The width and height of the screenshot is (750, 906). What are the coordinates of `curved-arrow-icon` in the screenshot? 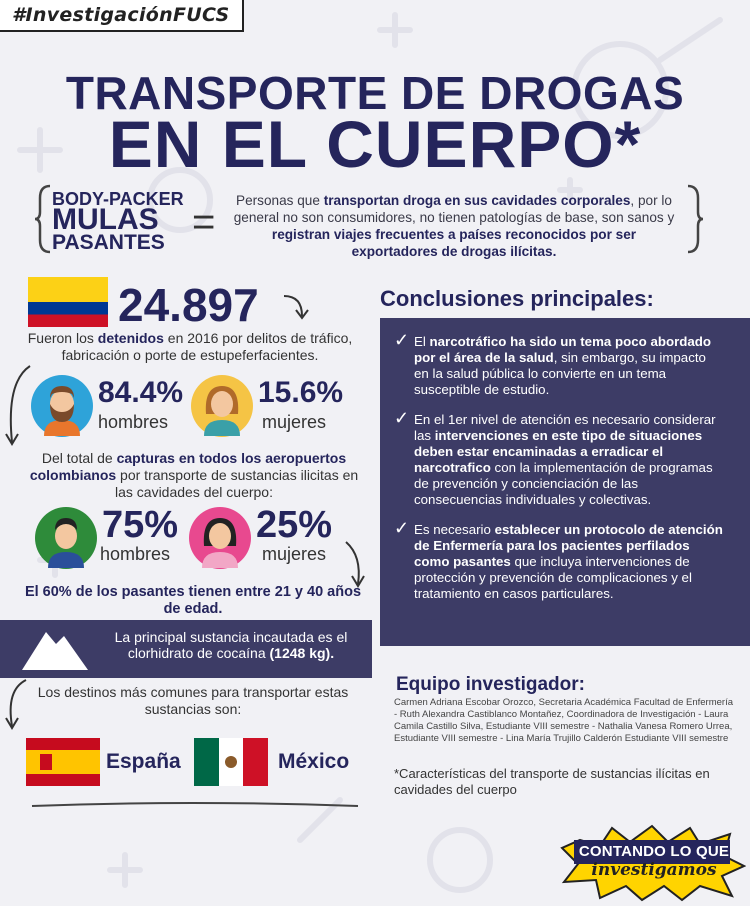 It's located at (296, 307).